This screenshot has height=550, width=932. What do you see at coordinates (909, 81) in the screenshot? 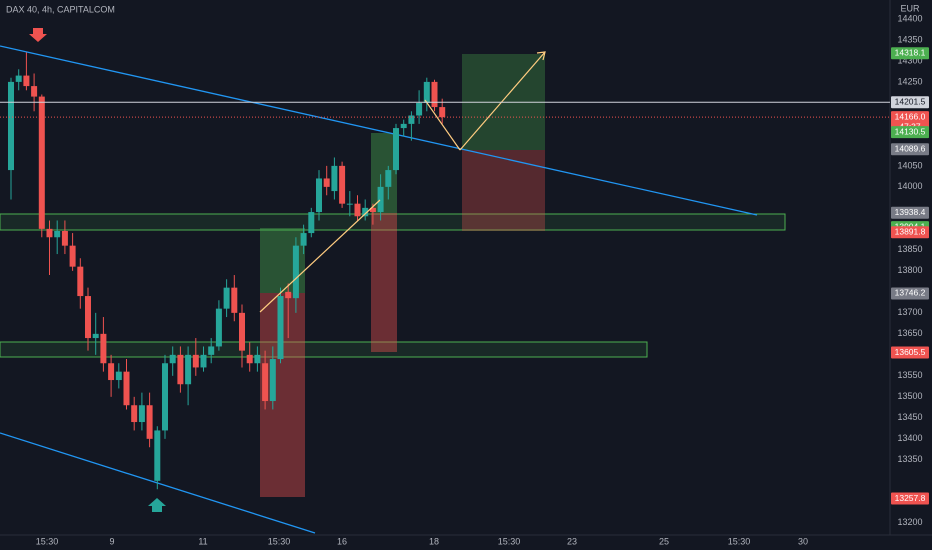
I see `y-tick-label: 14250` at bounding box center [909, 81].